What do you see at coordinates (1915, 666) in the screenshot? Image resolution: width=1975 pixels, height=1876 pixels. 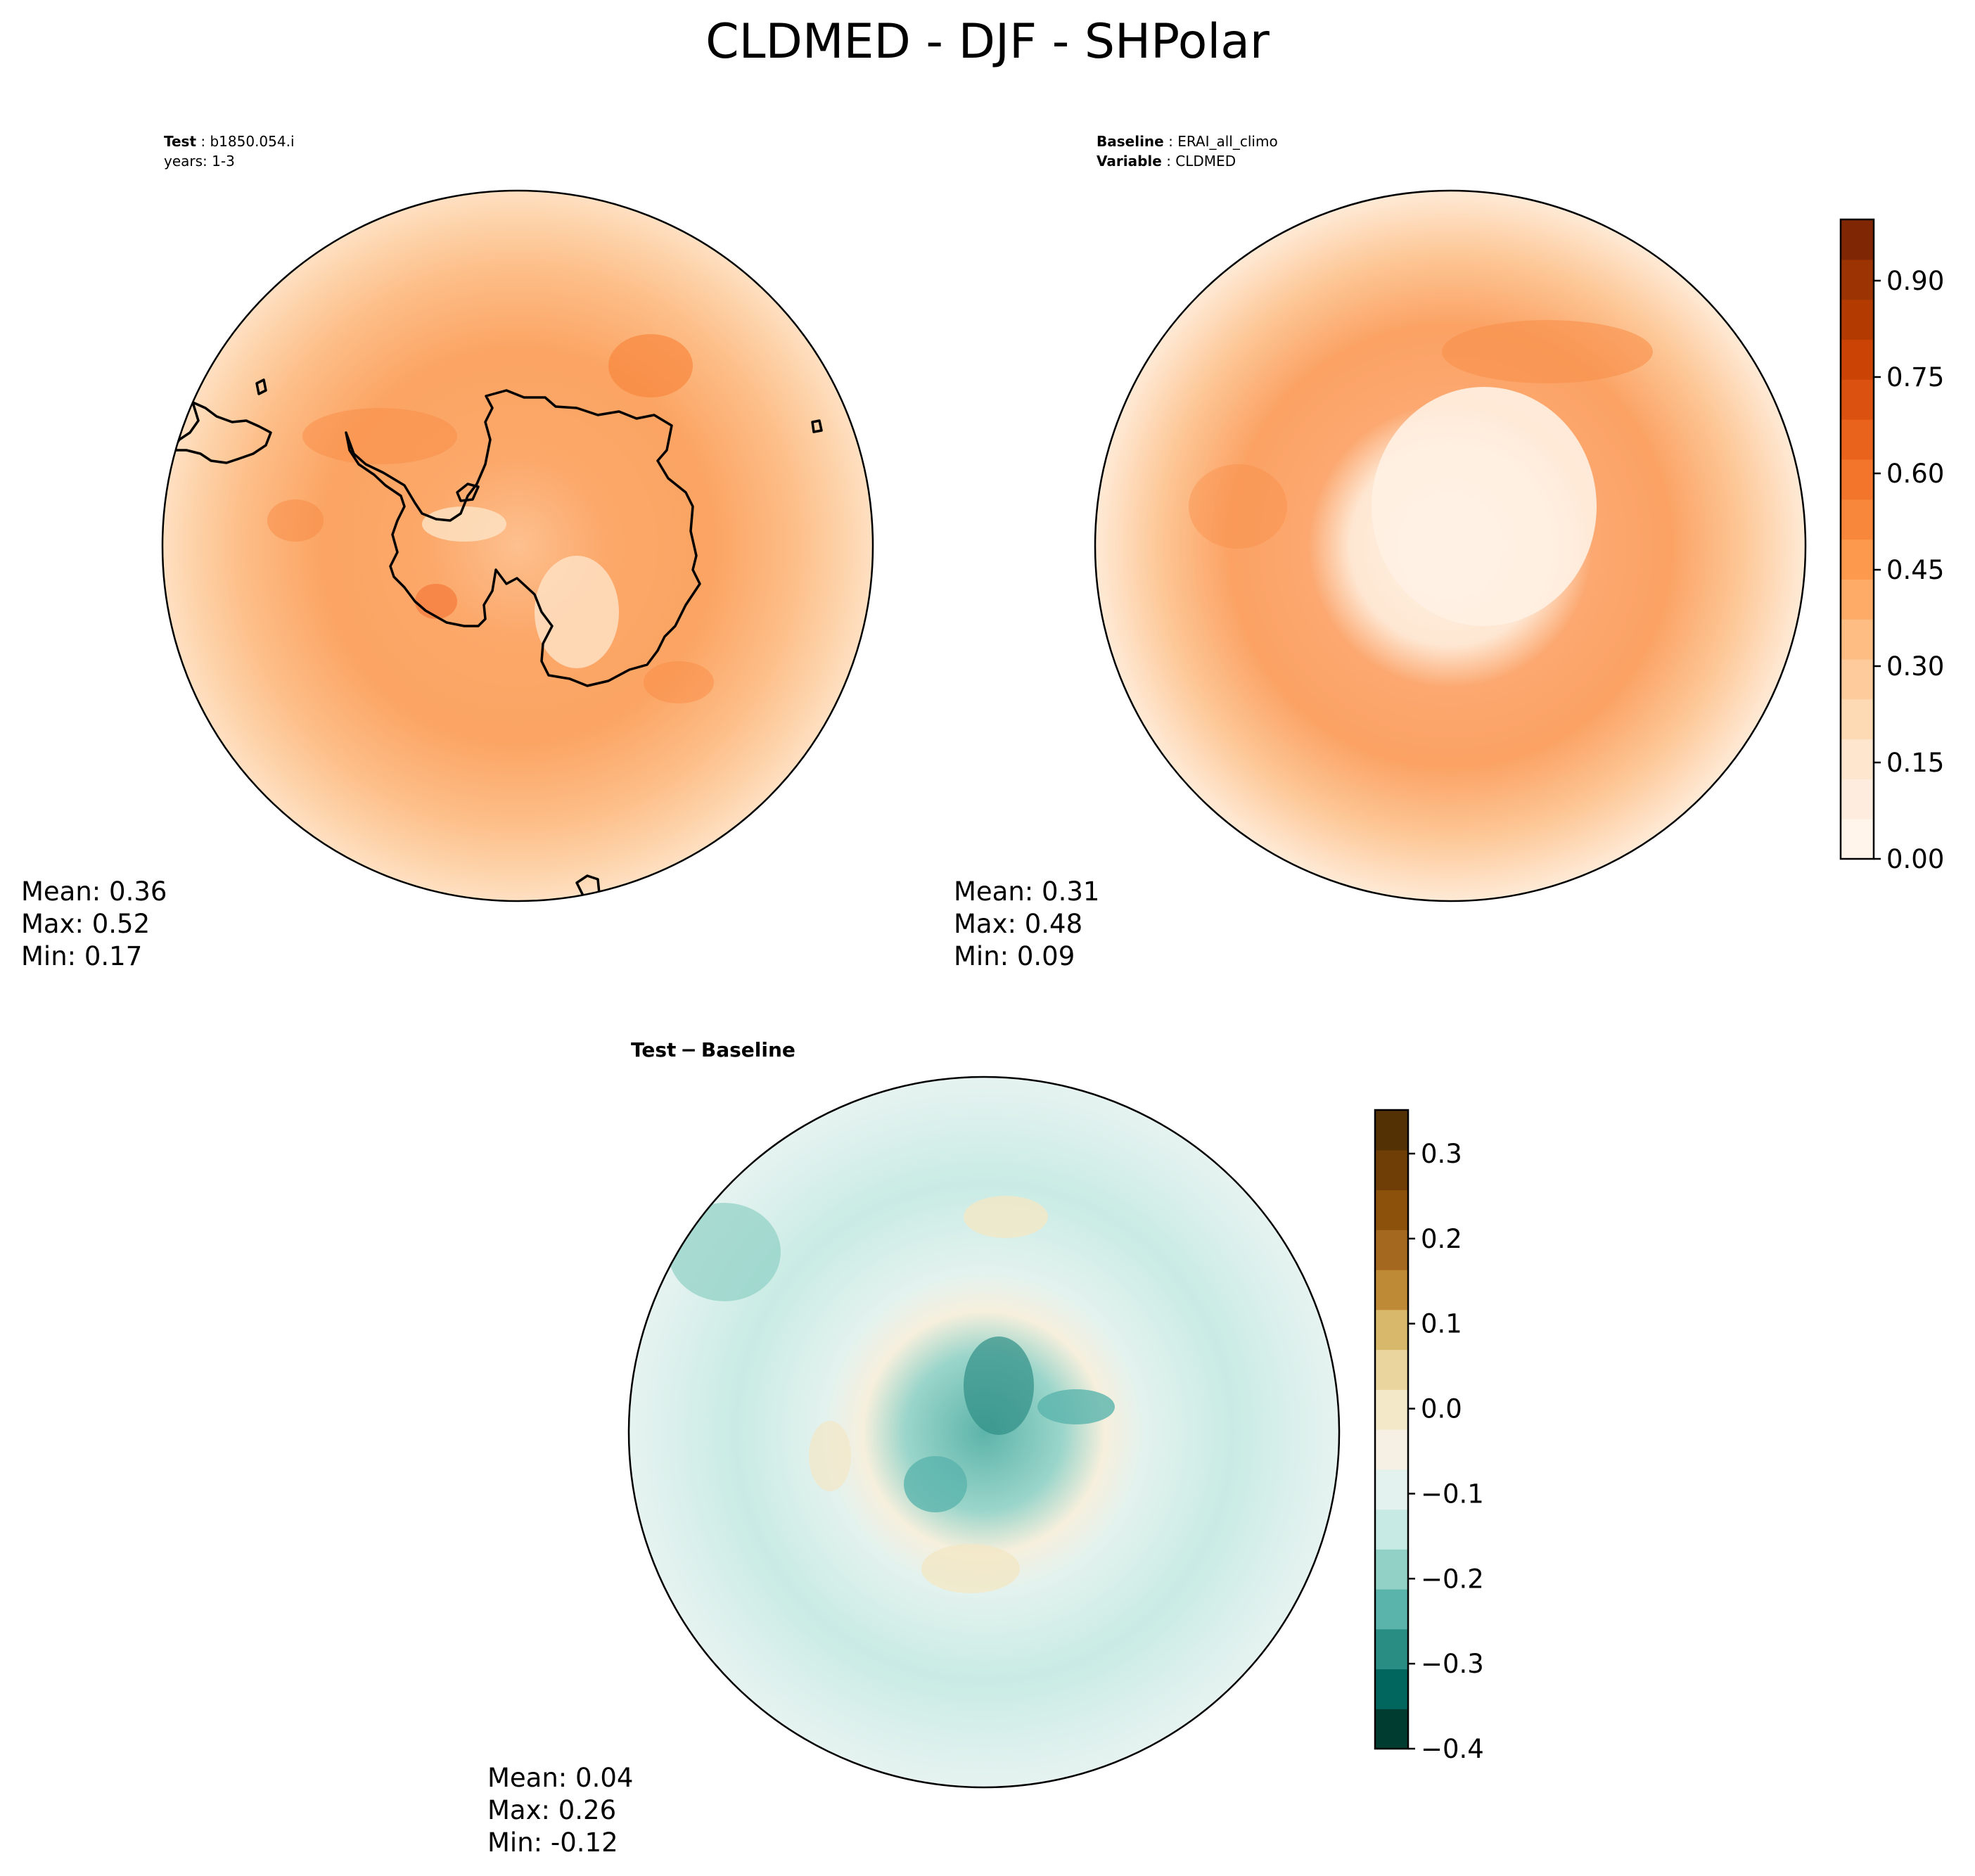 I see `colorbar-main-tick-label: 0.30` at bounding box center [1915, 666].